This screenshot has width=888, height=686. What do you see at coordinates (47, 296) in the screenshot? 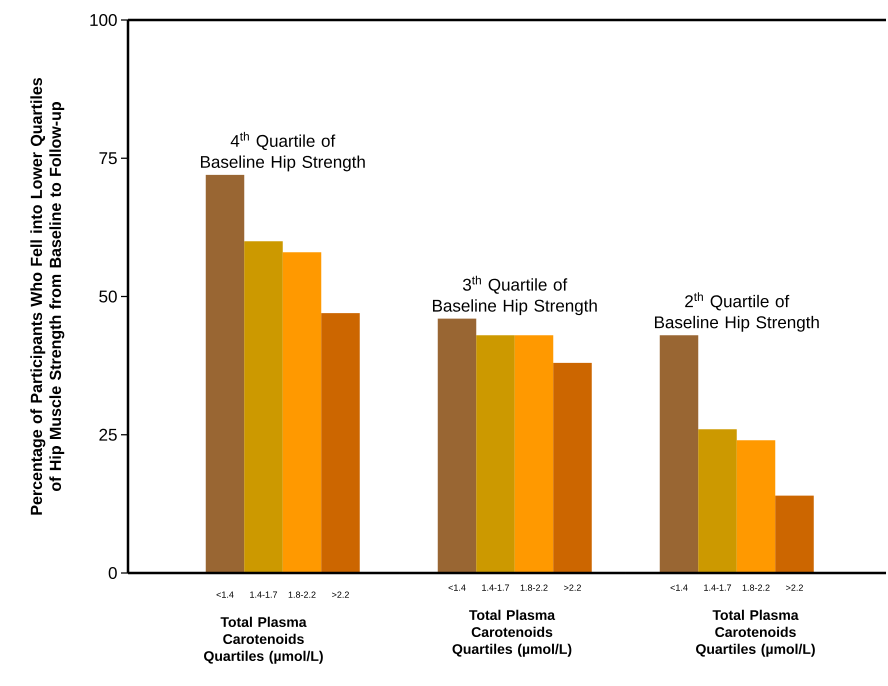
I see `y-axis-title: Percentage of Participants Who Fell into Lower Quartiles of Hip Muscle Strength from Baseline to Follow-up` at bounding box center [47, 296].